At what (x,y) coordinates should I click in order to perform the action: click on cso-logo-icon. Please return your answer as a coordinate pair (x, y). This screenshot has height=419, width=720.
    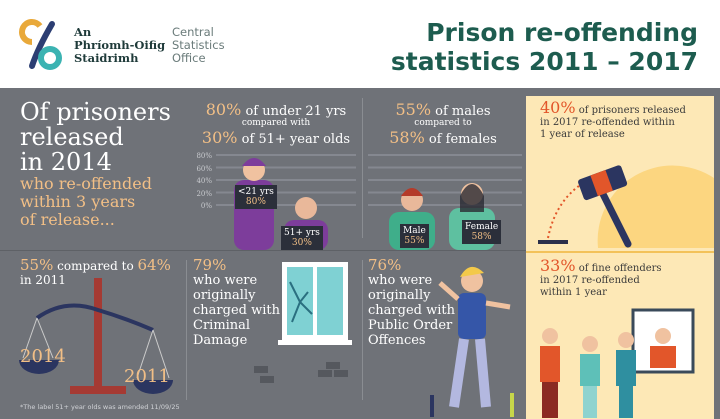
    Looking at the image, I should click on (40, 44).